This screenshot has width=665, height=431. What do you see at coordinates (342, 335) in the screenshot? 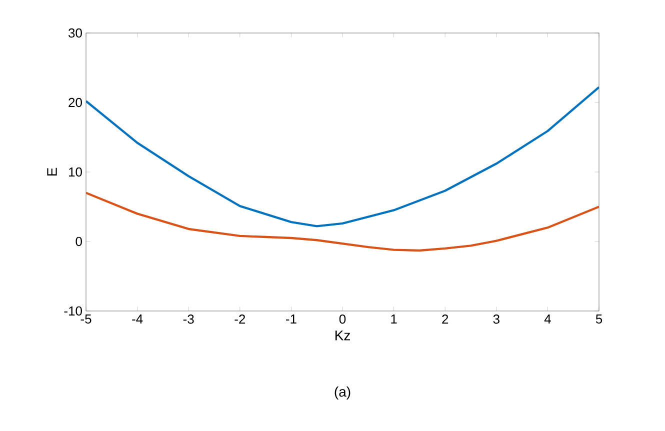
I see `x-axis-title: Kz` at bounding box center [342, 335].